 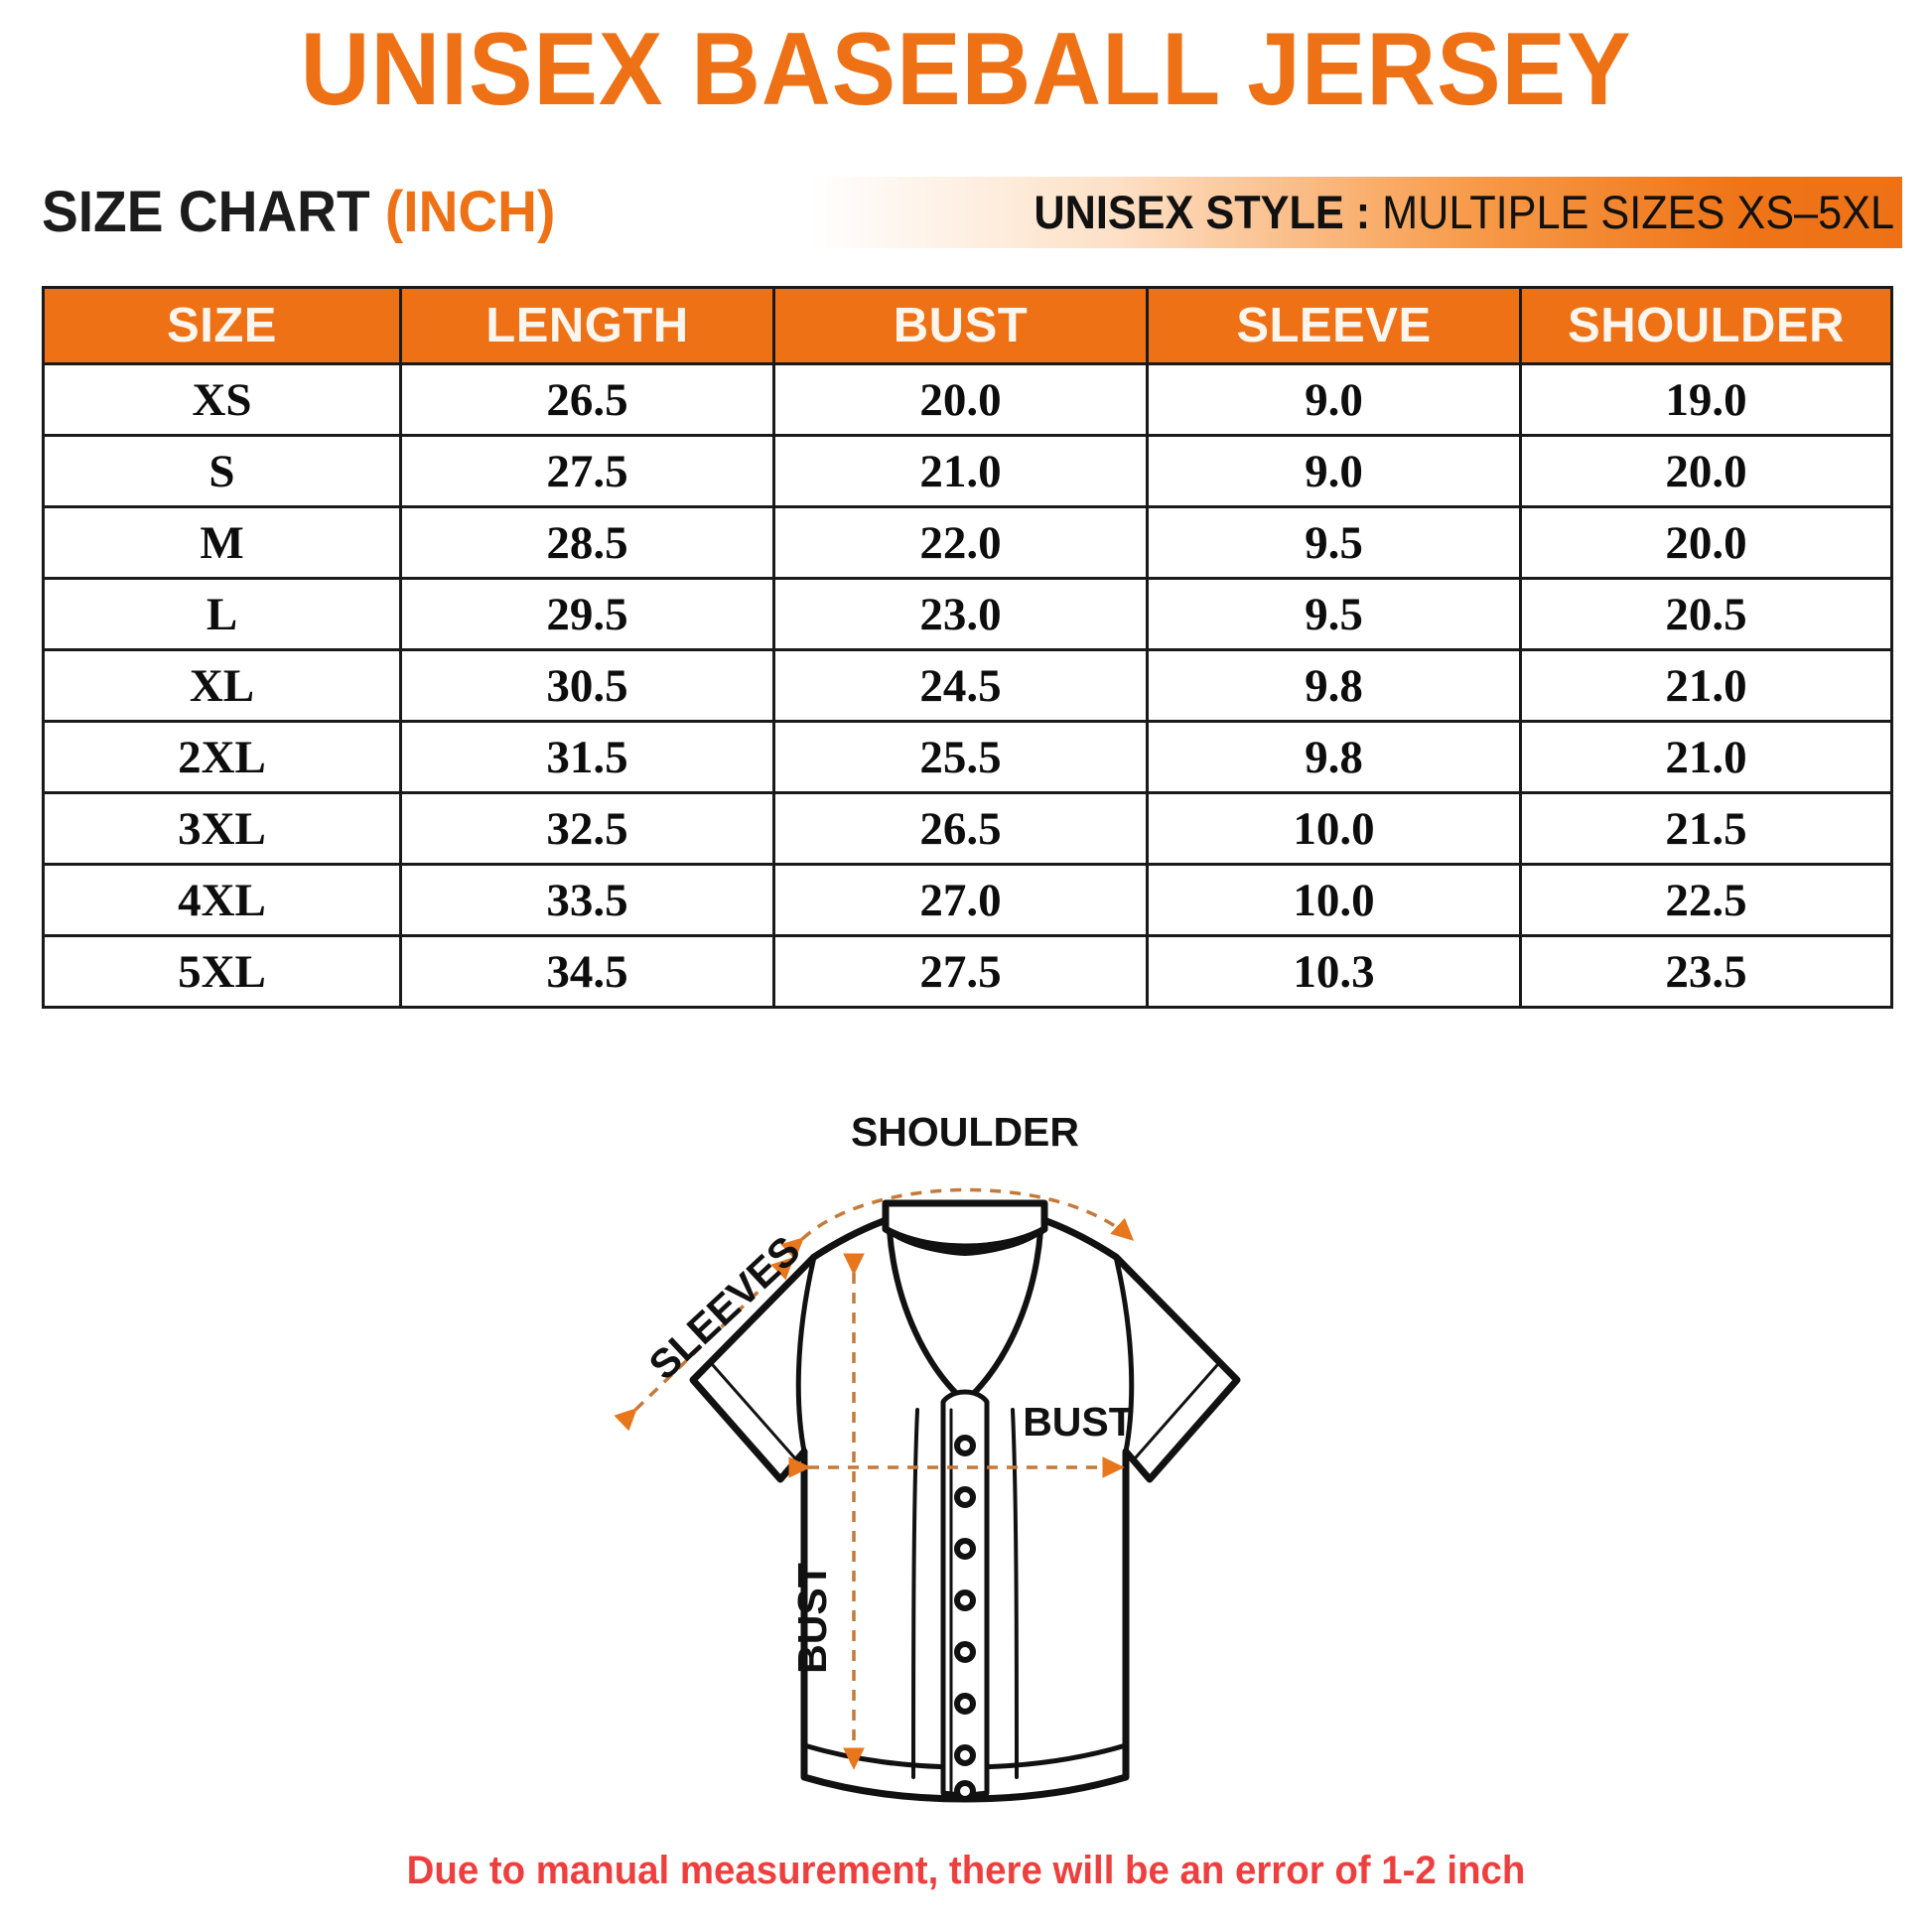 What do you see at coordinates (587, 900) in the screenshot?
I see `cell-length: 33.5` at bounding box center [587, 900].